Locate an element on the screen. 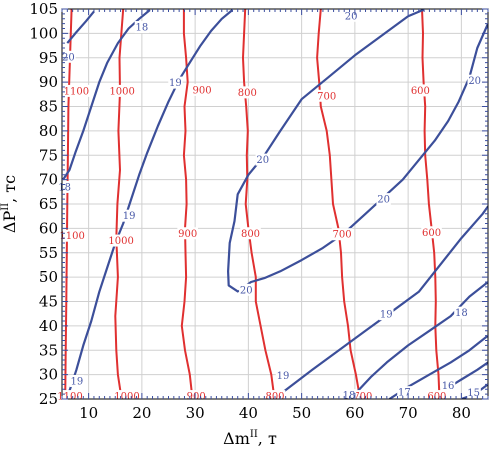 Image resolution: width=493 pixels, height=452 pixels. x-tick-label: 30 is located at coordinates (195, 413).